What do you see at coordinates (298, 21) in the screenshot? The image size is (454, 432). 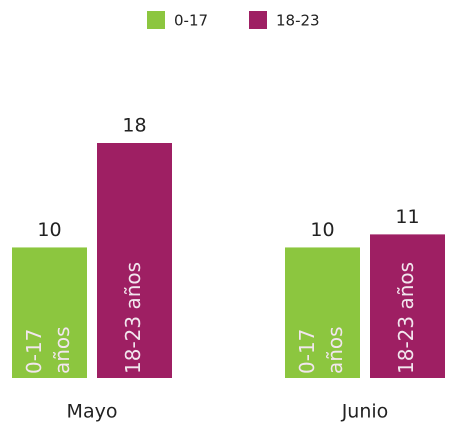 I see `legend-label: 18-23` at bounding box center [298, 21].